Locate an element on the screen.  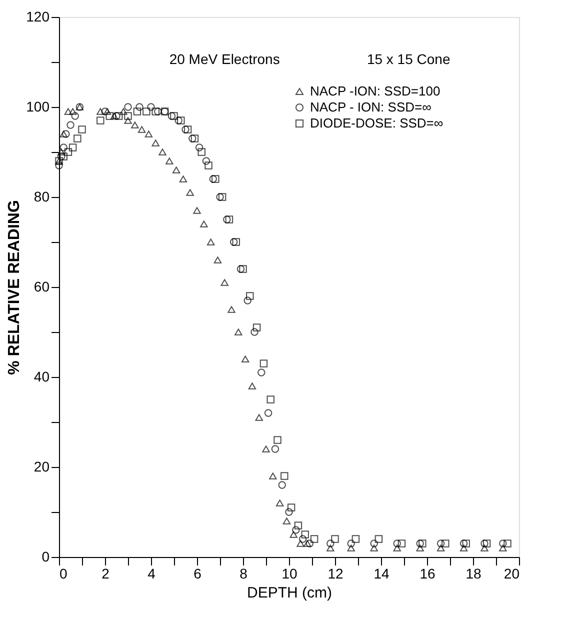
x-tick-label: 8 is located at coordinates (244, 574).